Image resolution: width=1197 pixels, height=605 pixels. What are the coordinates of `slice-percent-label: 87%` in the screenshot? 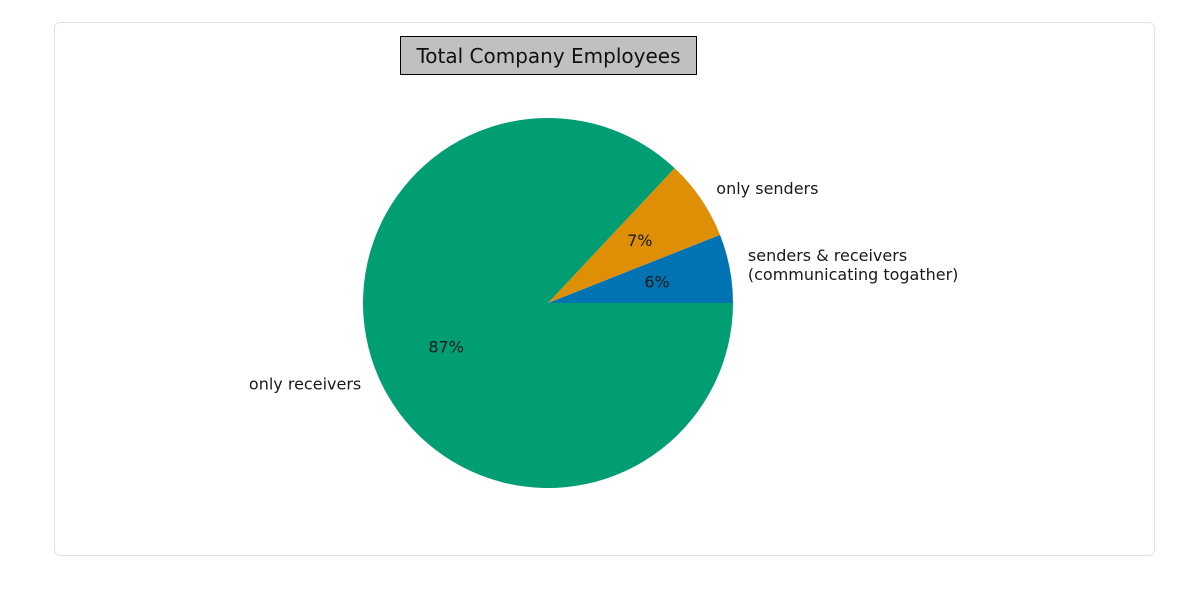 It's located at (446, 347).